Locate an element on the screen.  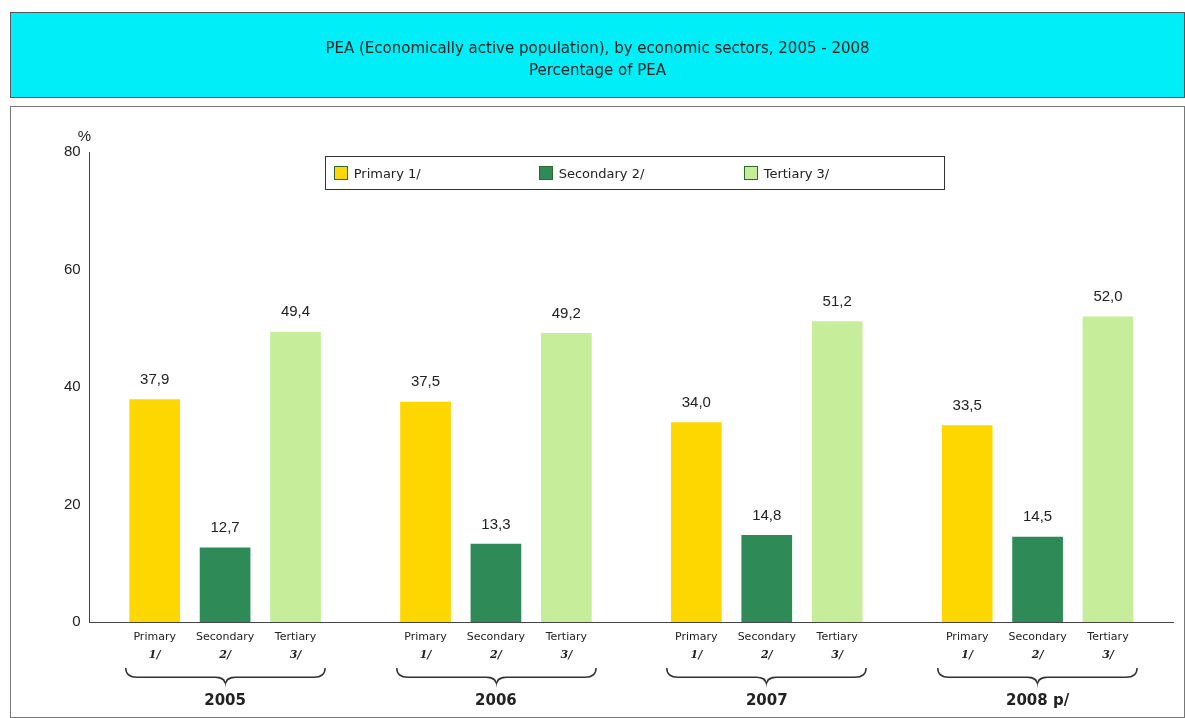
data-label: 14,5 is located at coordinates (1037, 516).